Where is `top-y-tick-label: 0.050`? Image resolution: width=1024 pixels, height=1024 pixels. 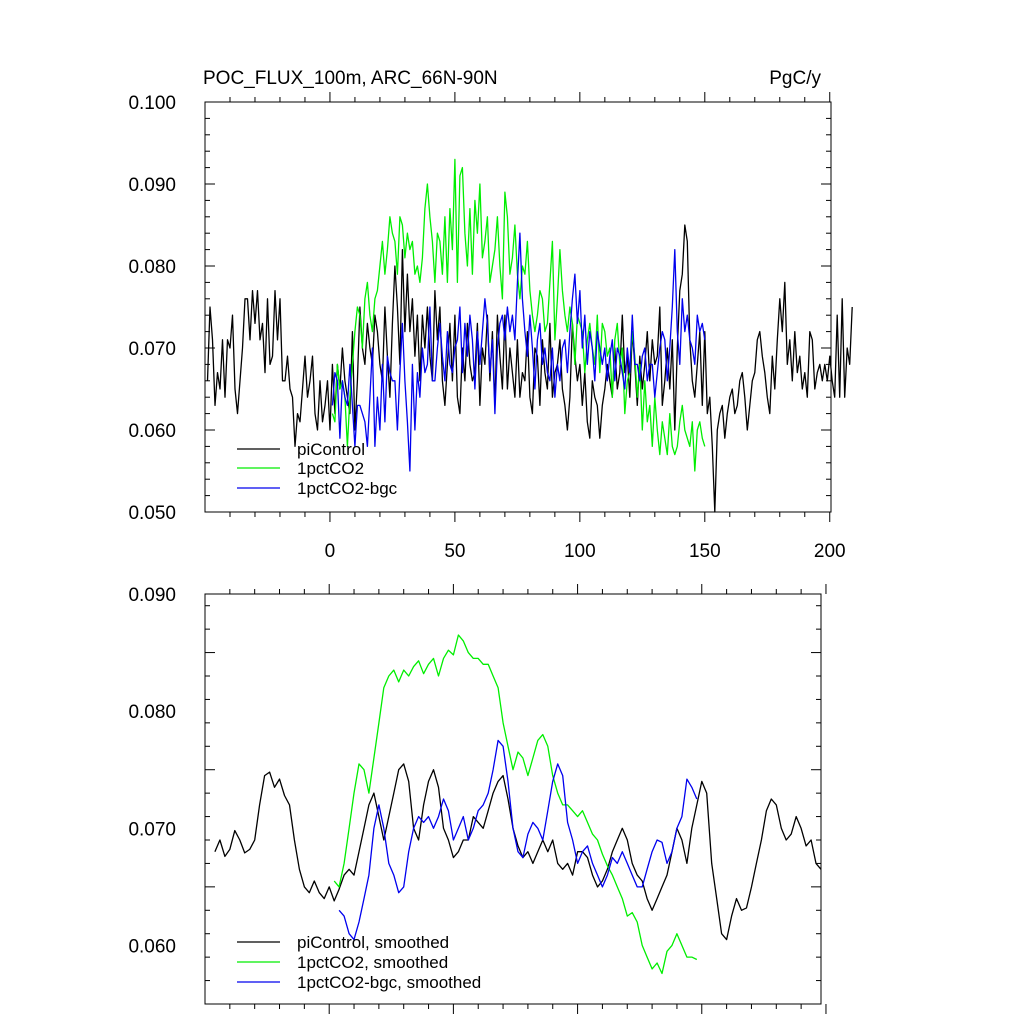
top-y-tick-label: 0.050 is located at coordinates (152, 513).